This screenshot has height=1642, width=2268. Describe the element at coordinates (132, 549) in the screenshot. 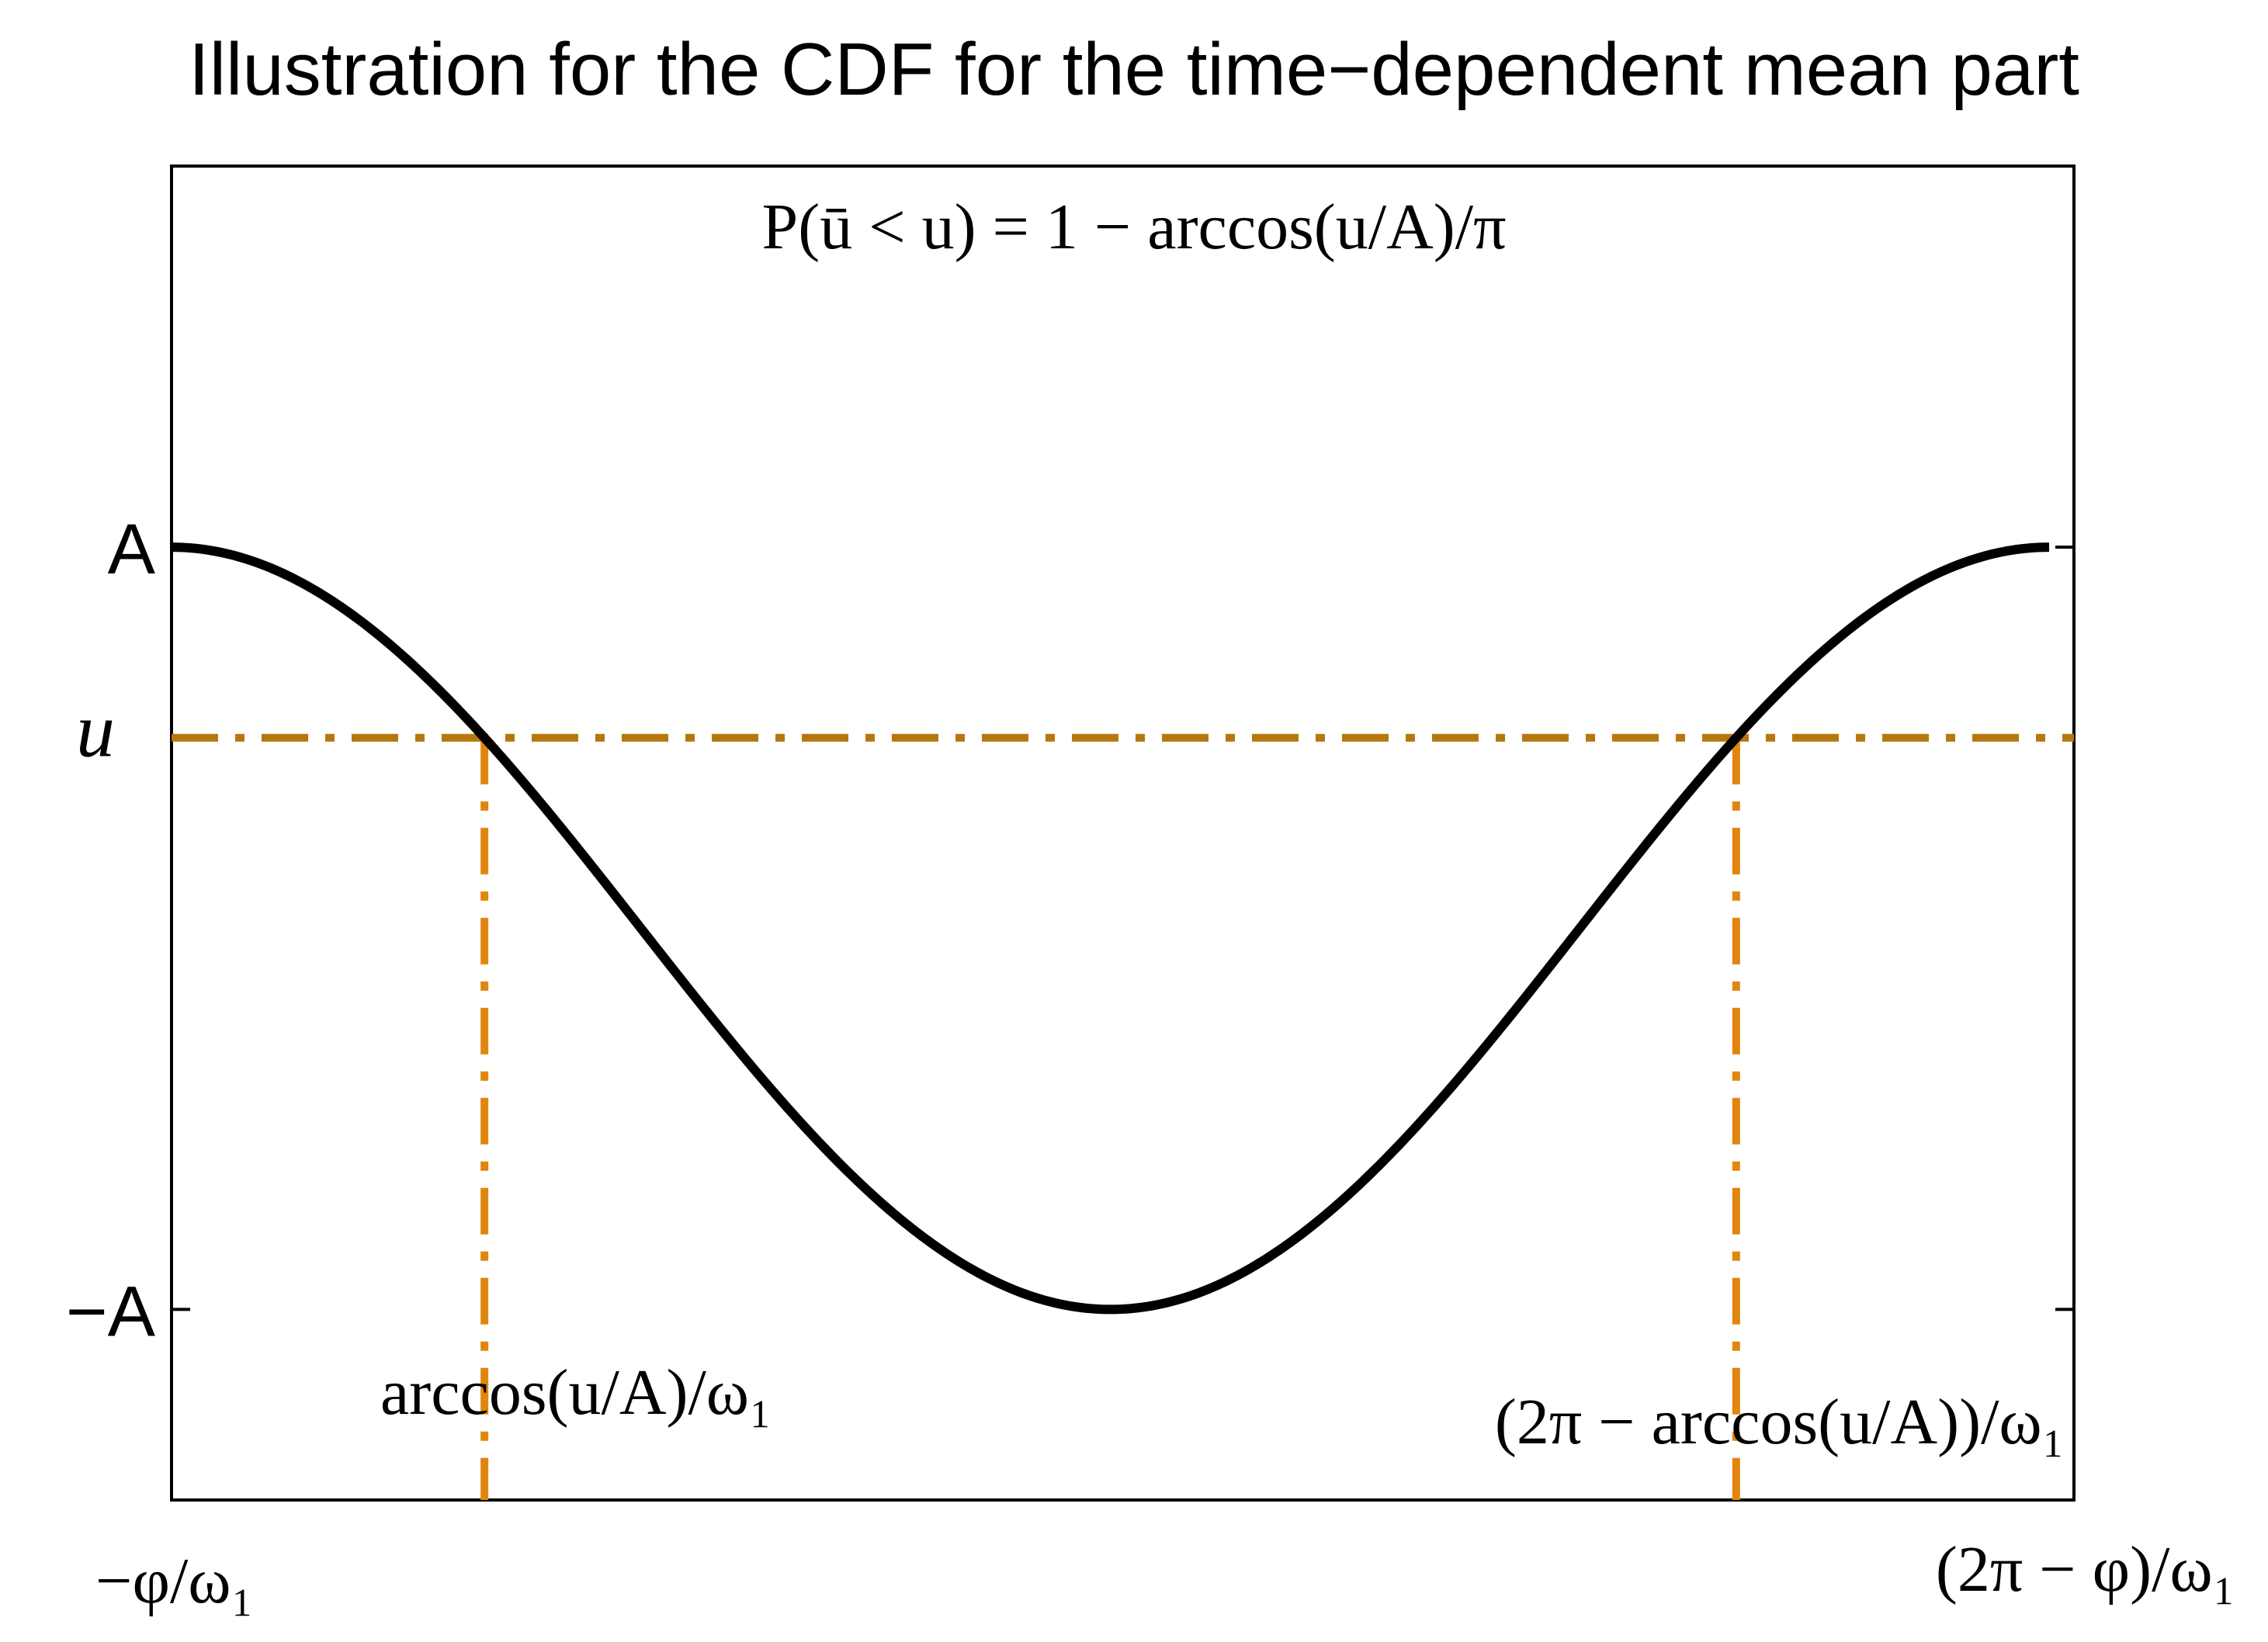

I see `ytick-label-A: A` at that location.